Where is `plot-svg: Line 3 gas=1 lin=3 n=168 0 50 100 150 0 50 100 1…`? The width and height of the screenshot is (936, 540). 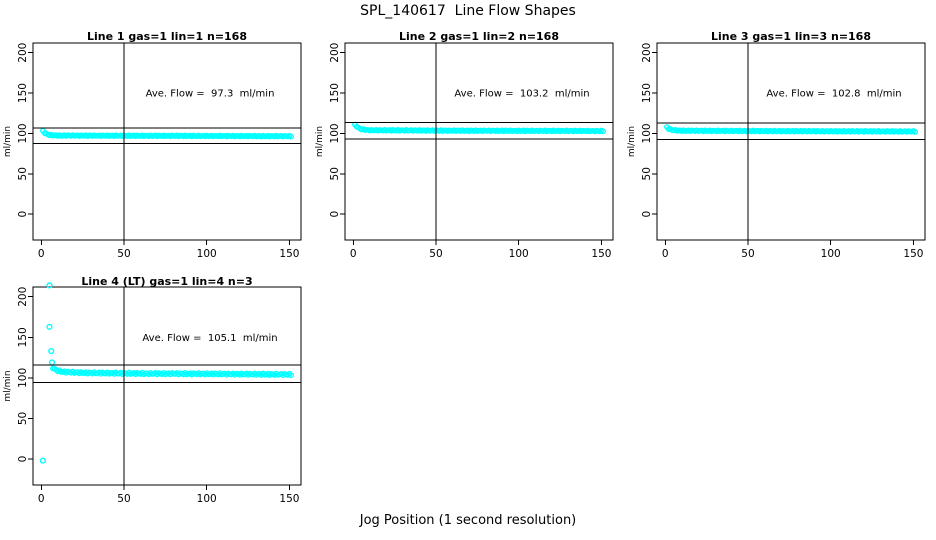 plot-svg: Line 3 gas=1 lin=3 n=168 0 50 100 150 0 50 100 1… is located at coordinates (776, 145).